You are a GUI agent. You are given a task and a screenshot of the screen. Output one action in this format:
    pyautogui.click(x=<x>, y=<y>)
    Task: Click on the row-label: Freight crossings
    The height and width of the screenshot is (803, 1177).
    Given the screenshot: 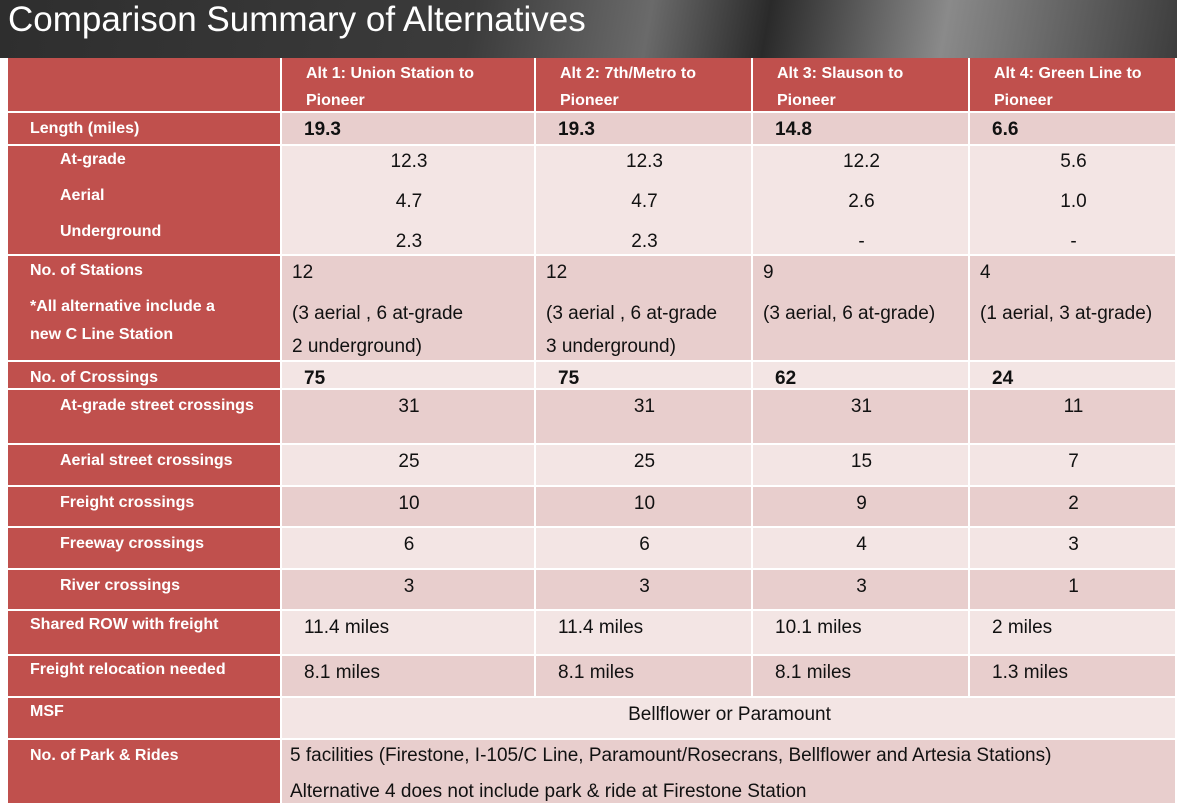 What is the action you would take?
    pyautogui.click(x=127, y=502)
    